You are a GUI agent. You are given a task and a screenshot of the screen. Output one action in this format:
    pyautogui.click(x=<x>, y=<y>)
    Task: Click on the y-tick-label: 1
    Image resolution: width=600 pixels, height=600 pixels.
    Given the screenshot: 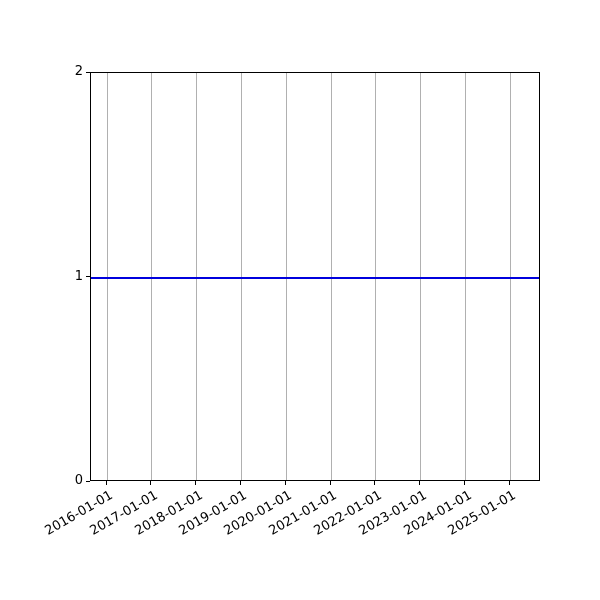 What is the action you would take?
    pyautogui.click(x=78, y=276)
    